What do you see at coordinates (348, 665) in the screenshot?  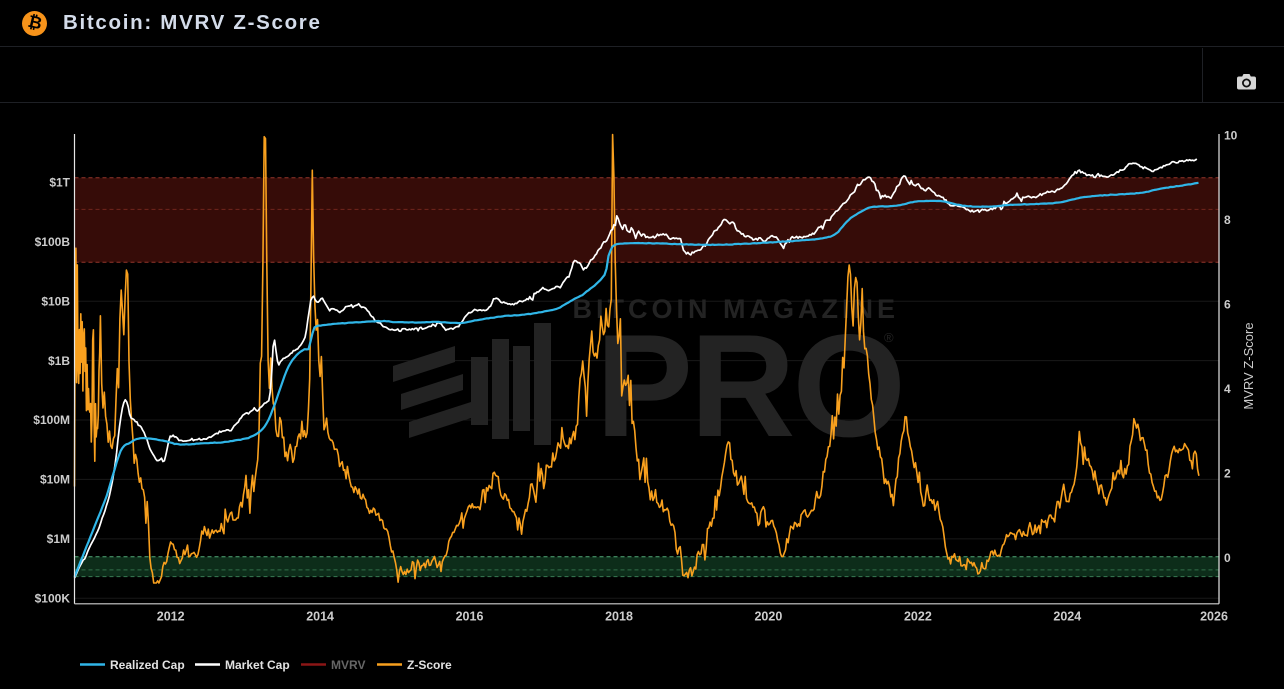 I see `svg-text: MVRV` at bounding box center [348, 665].